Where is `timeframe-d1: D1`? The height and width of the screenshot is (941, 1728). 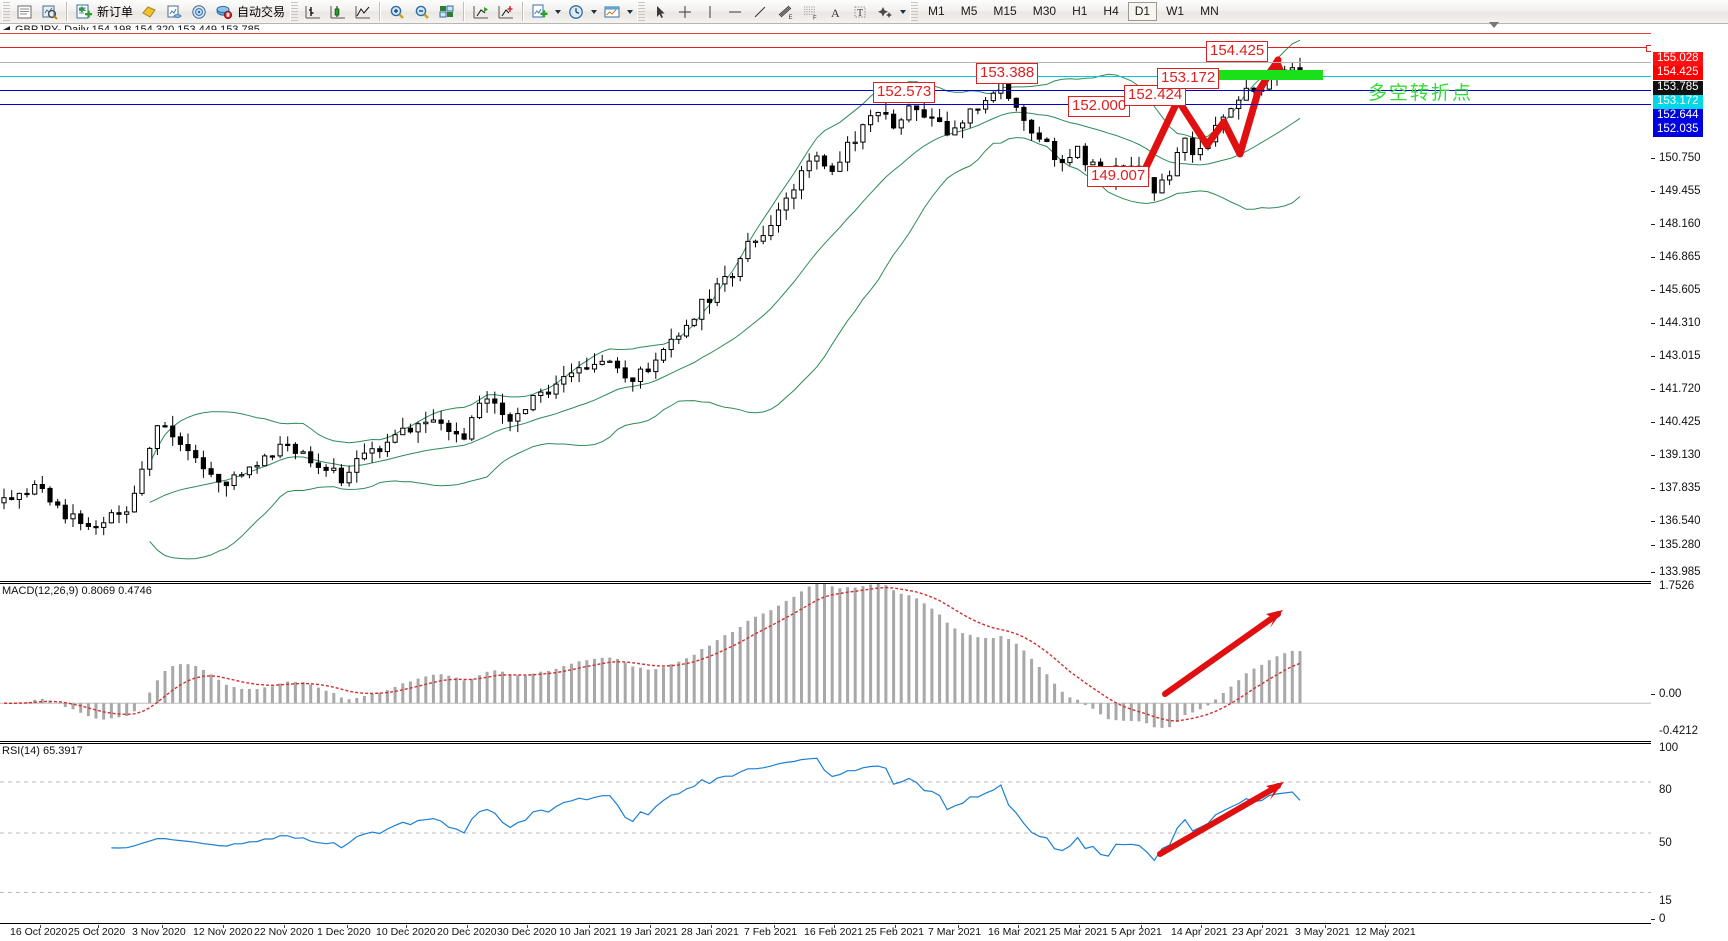
timeframe-d1: D1 is located at coordinates (1142, 11).